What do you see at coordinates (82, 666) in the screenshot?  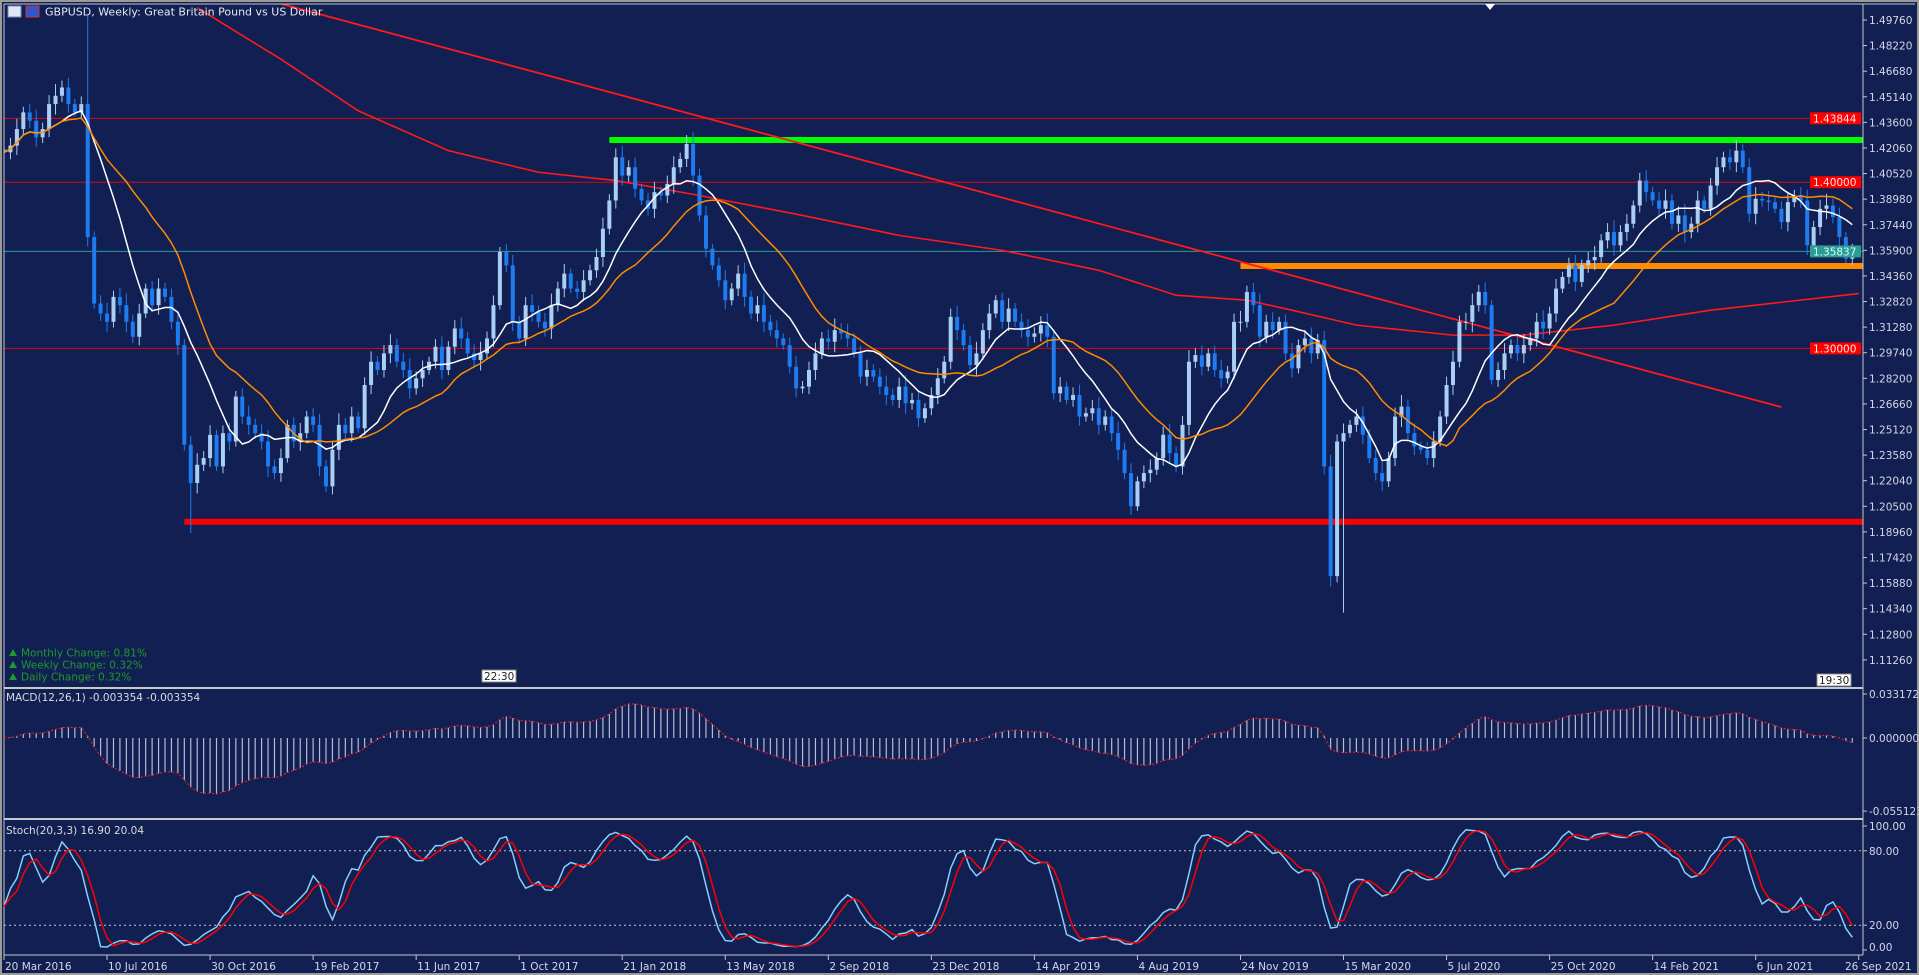 I see `info-line: Weekly Change: 0.32%` at bounding box center [82, 666].